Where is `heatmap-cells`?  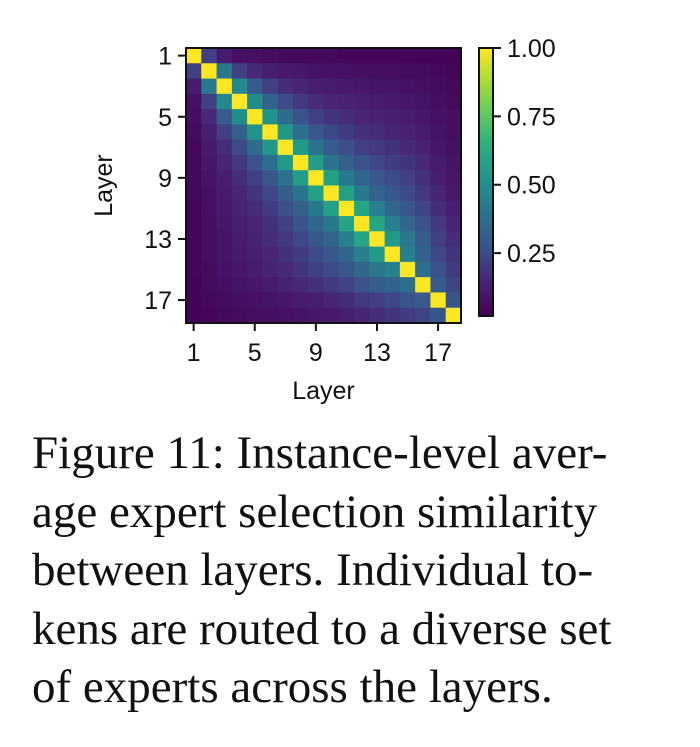
heatmap-cells is located at coordinates (324, 186).